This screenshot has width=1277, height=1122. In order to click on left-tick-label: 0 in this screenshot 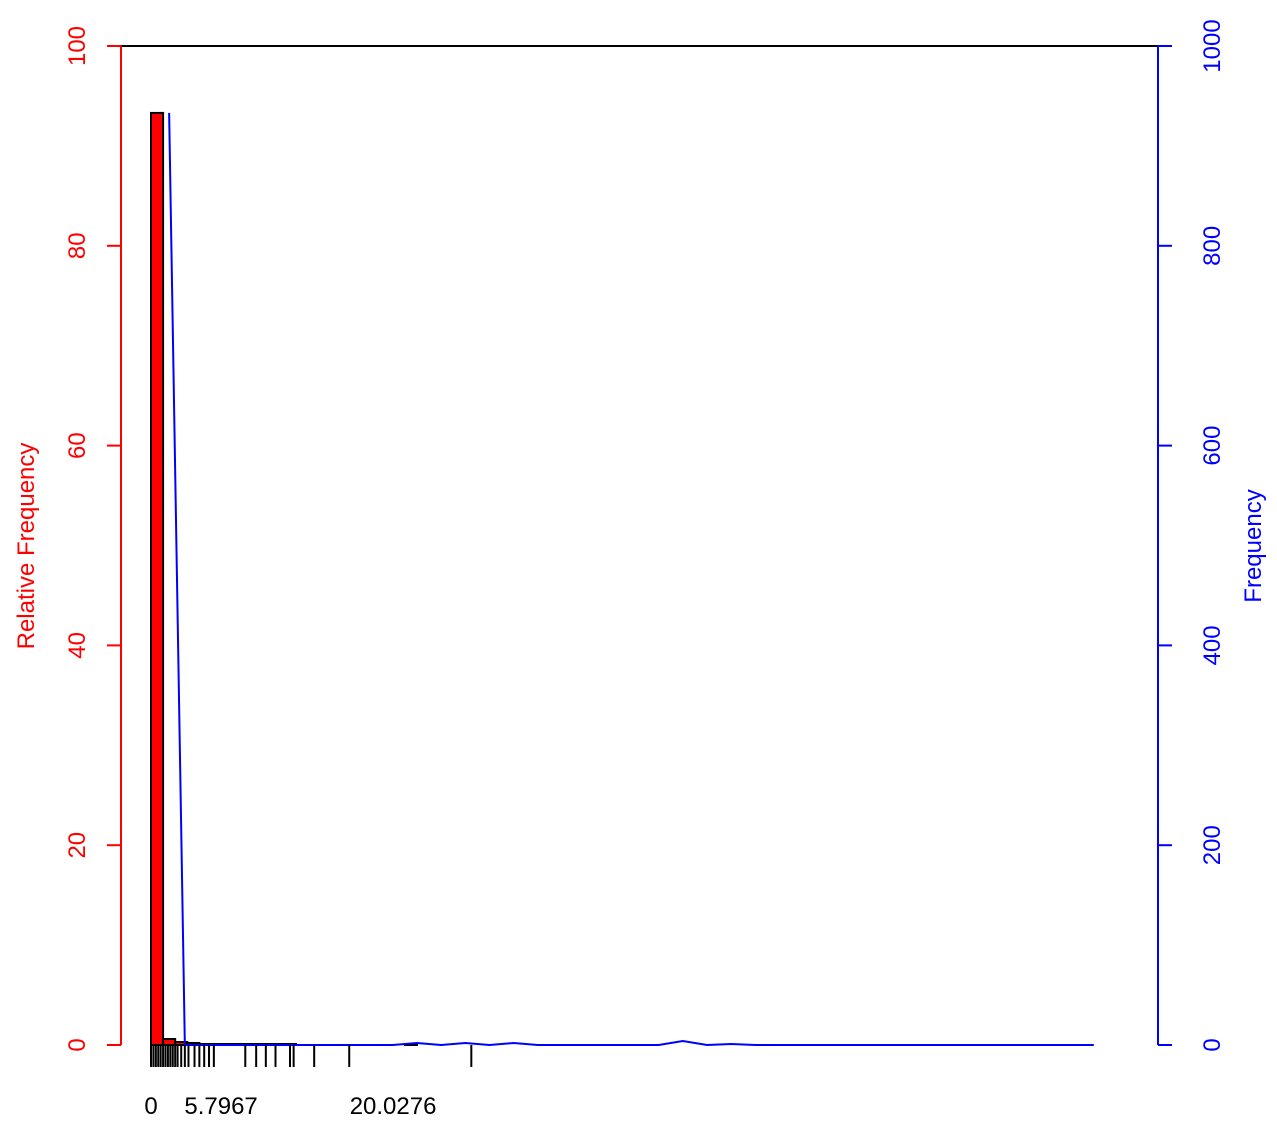, I will do `click(77, 1044)`.